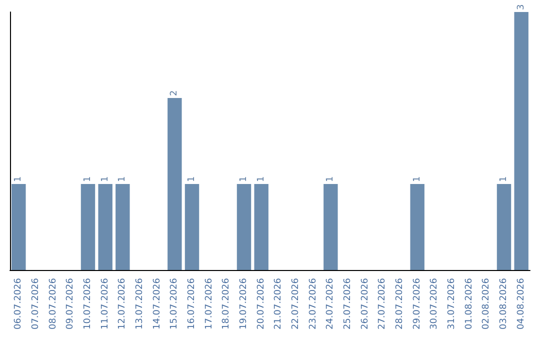  What do you see at coordinates (71, 304) in the screenshot?
I see `x-tick-label: 09.07.2026` at bounding box center [71, 304].